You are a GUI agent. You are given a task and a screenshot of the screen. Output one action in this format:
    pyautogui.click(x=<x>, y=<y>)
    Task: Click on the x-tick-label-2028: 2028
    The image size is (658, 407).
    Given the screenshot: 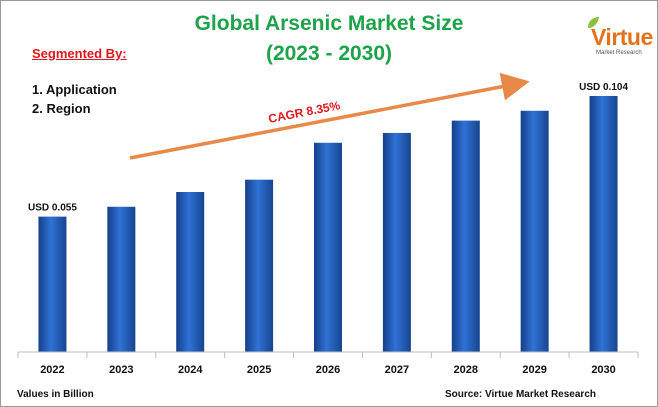 What is the action you would take?
    pyautogui.click(x=466, y=370)
    